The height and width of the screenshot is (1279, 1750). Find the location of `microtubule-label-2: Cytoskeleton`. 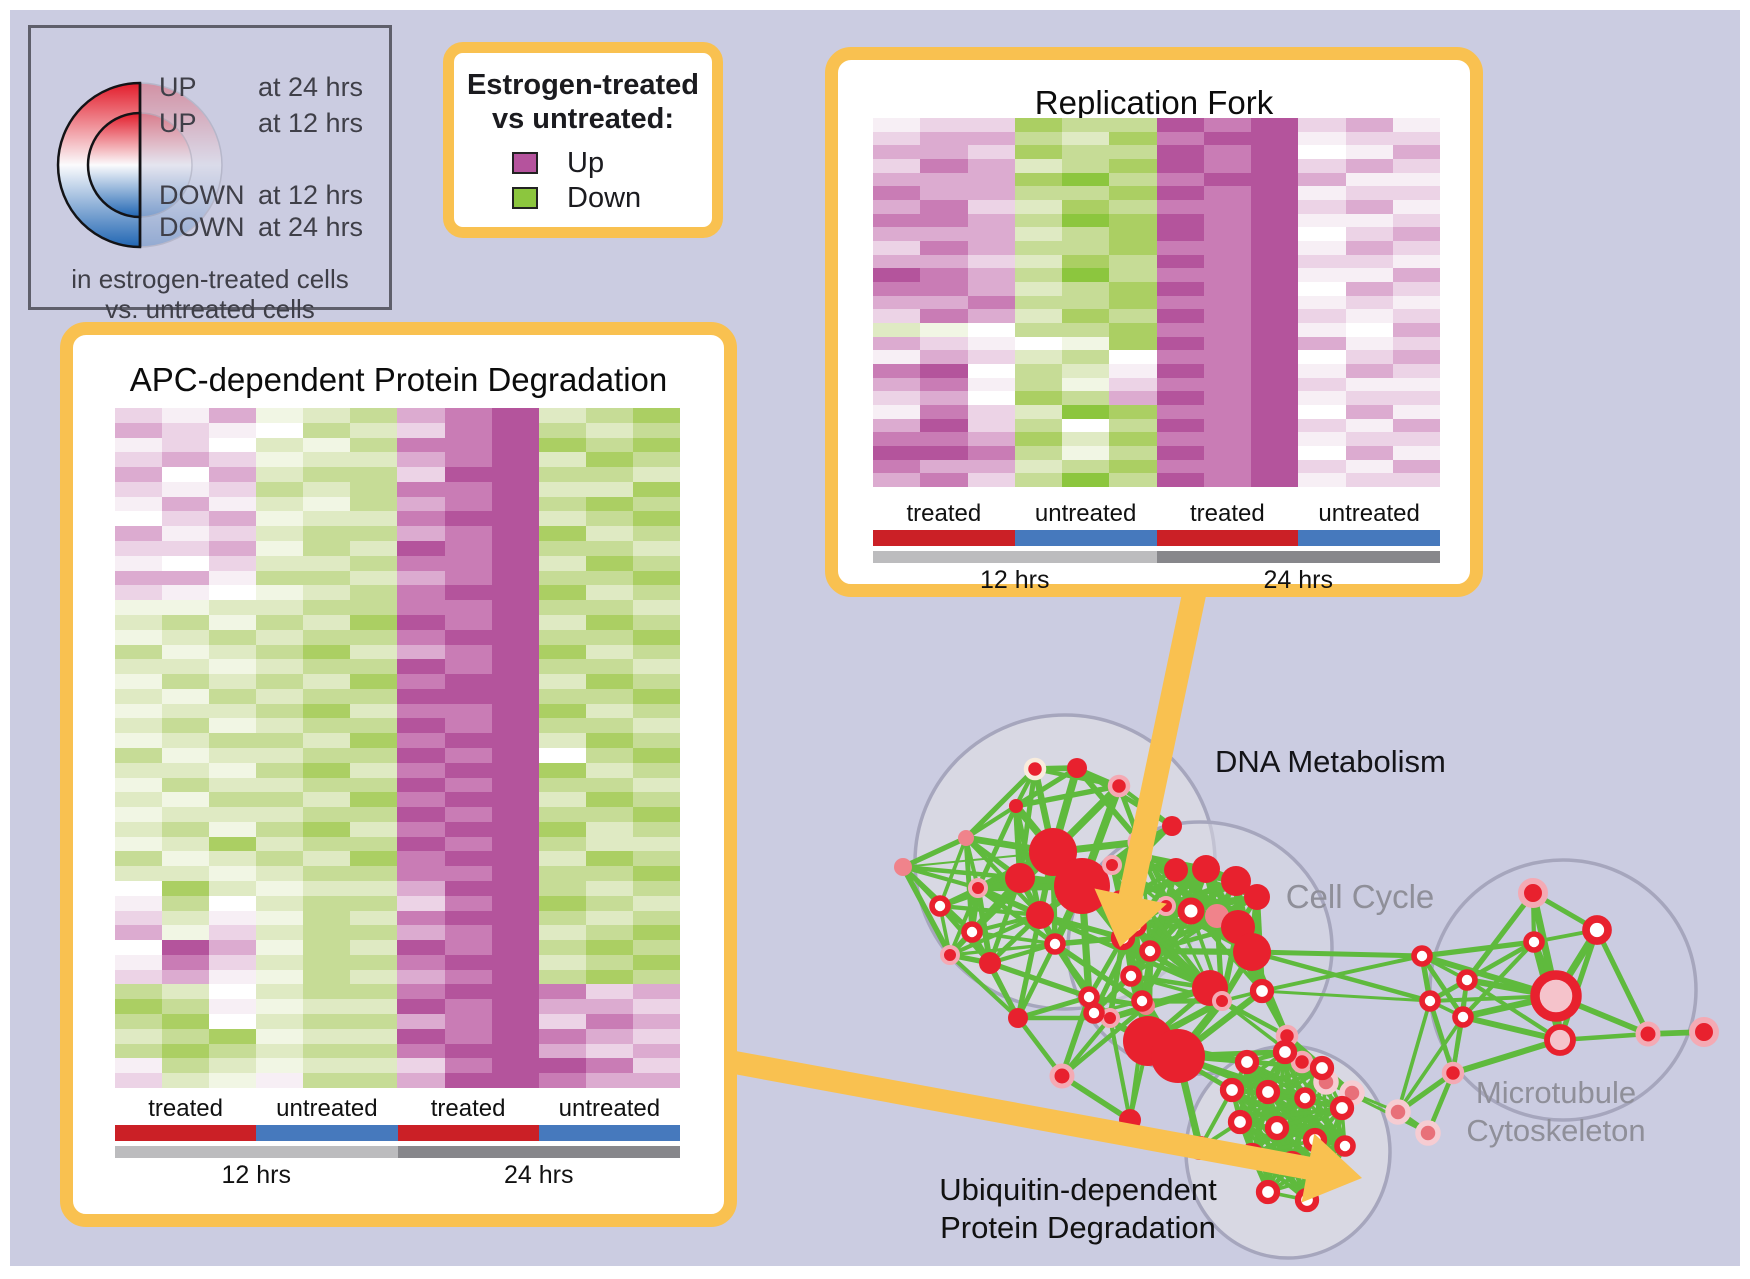

microtubule-label-2: Cytoskeleton is located at coordinates (1555, 1130).